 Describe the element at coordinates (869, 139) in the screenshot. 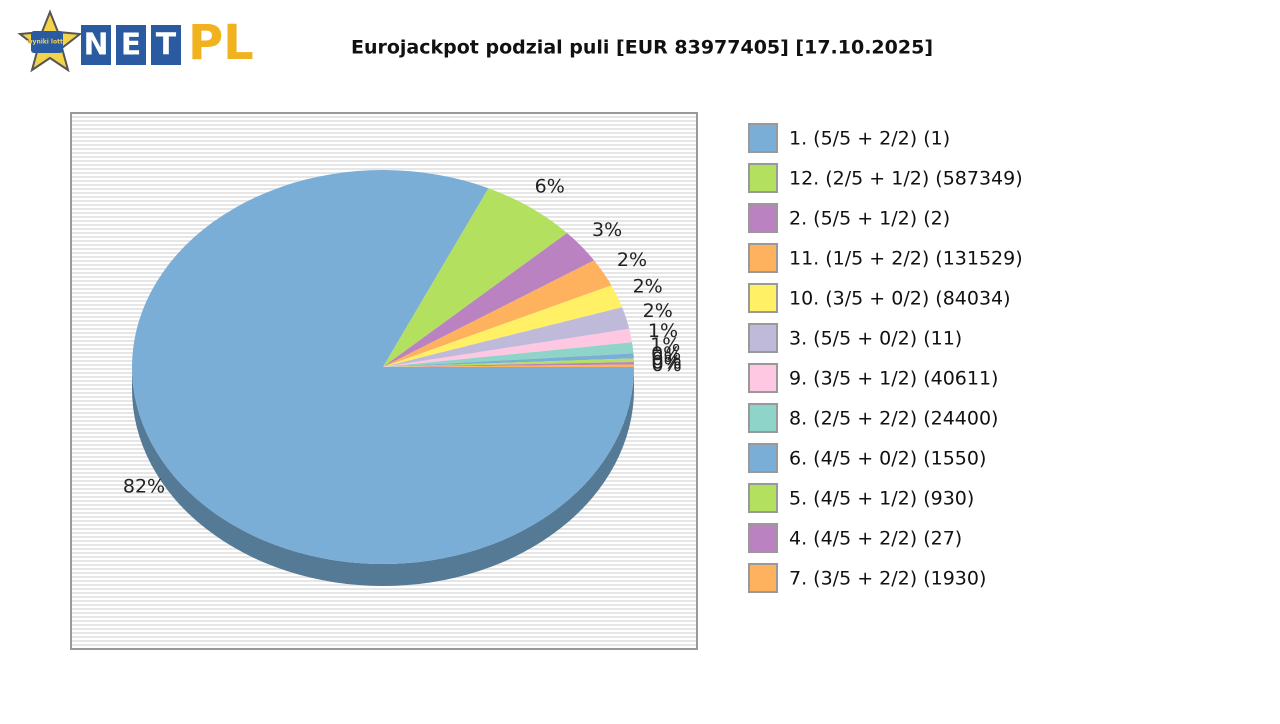

I see `legend-label: 1. (5/5 + 2/2) (1)` at that location.